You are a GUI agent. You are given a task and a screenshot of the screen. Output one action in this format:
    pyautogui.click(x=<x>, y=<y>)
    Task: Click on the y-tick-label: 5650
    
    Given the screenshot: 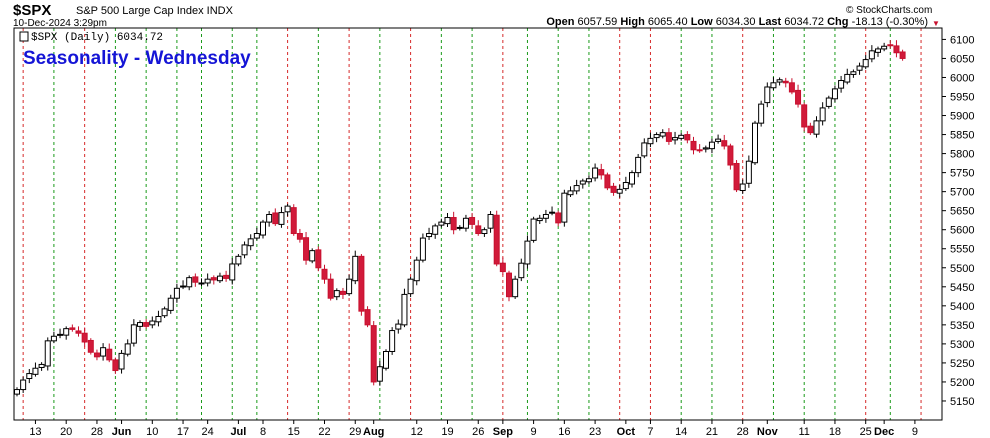 What is the action you would take?
    pyautogui.click(x=962, y=212)
    